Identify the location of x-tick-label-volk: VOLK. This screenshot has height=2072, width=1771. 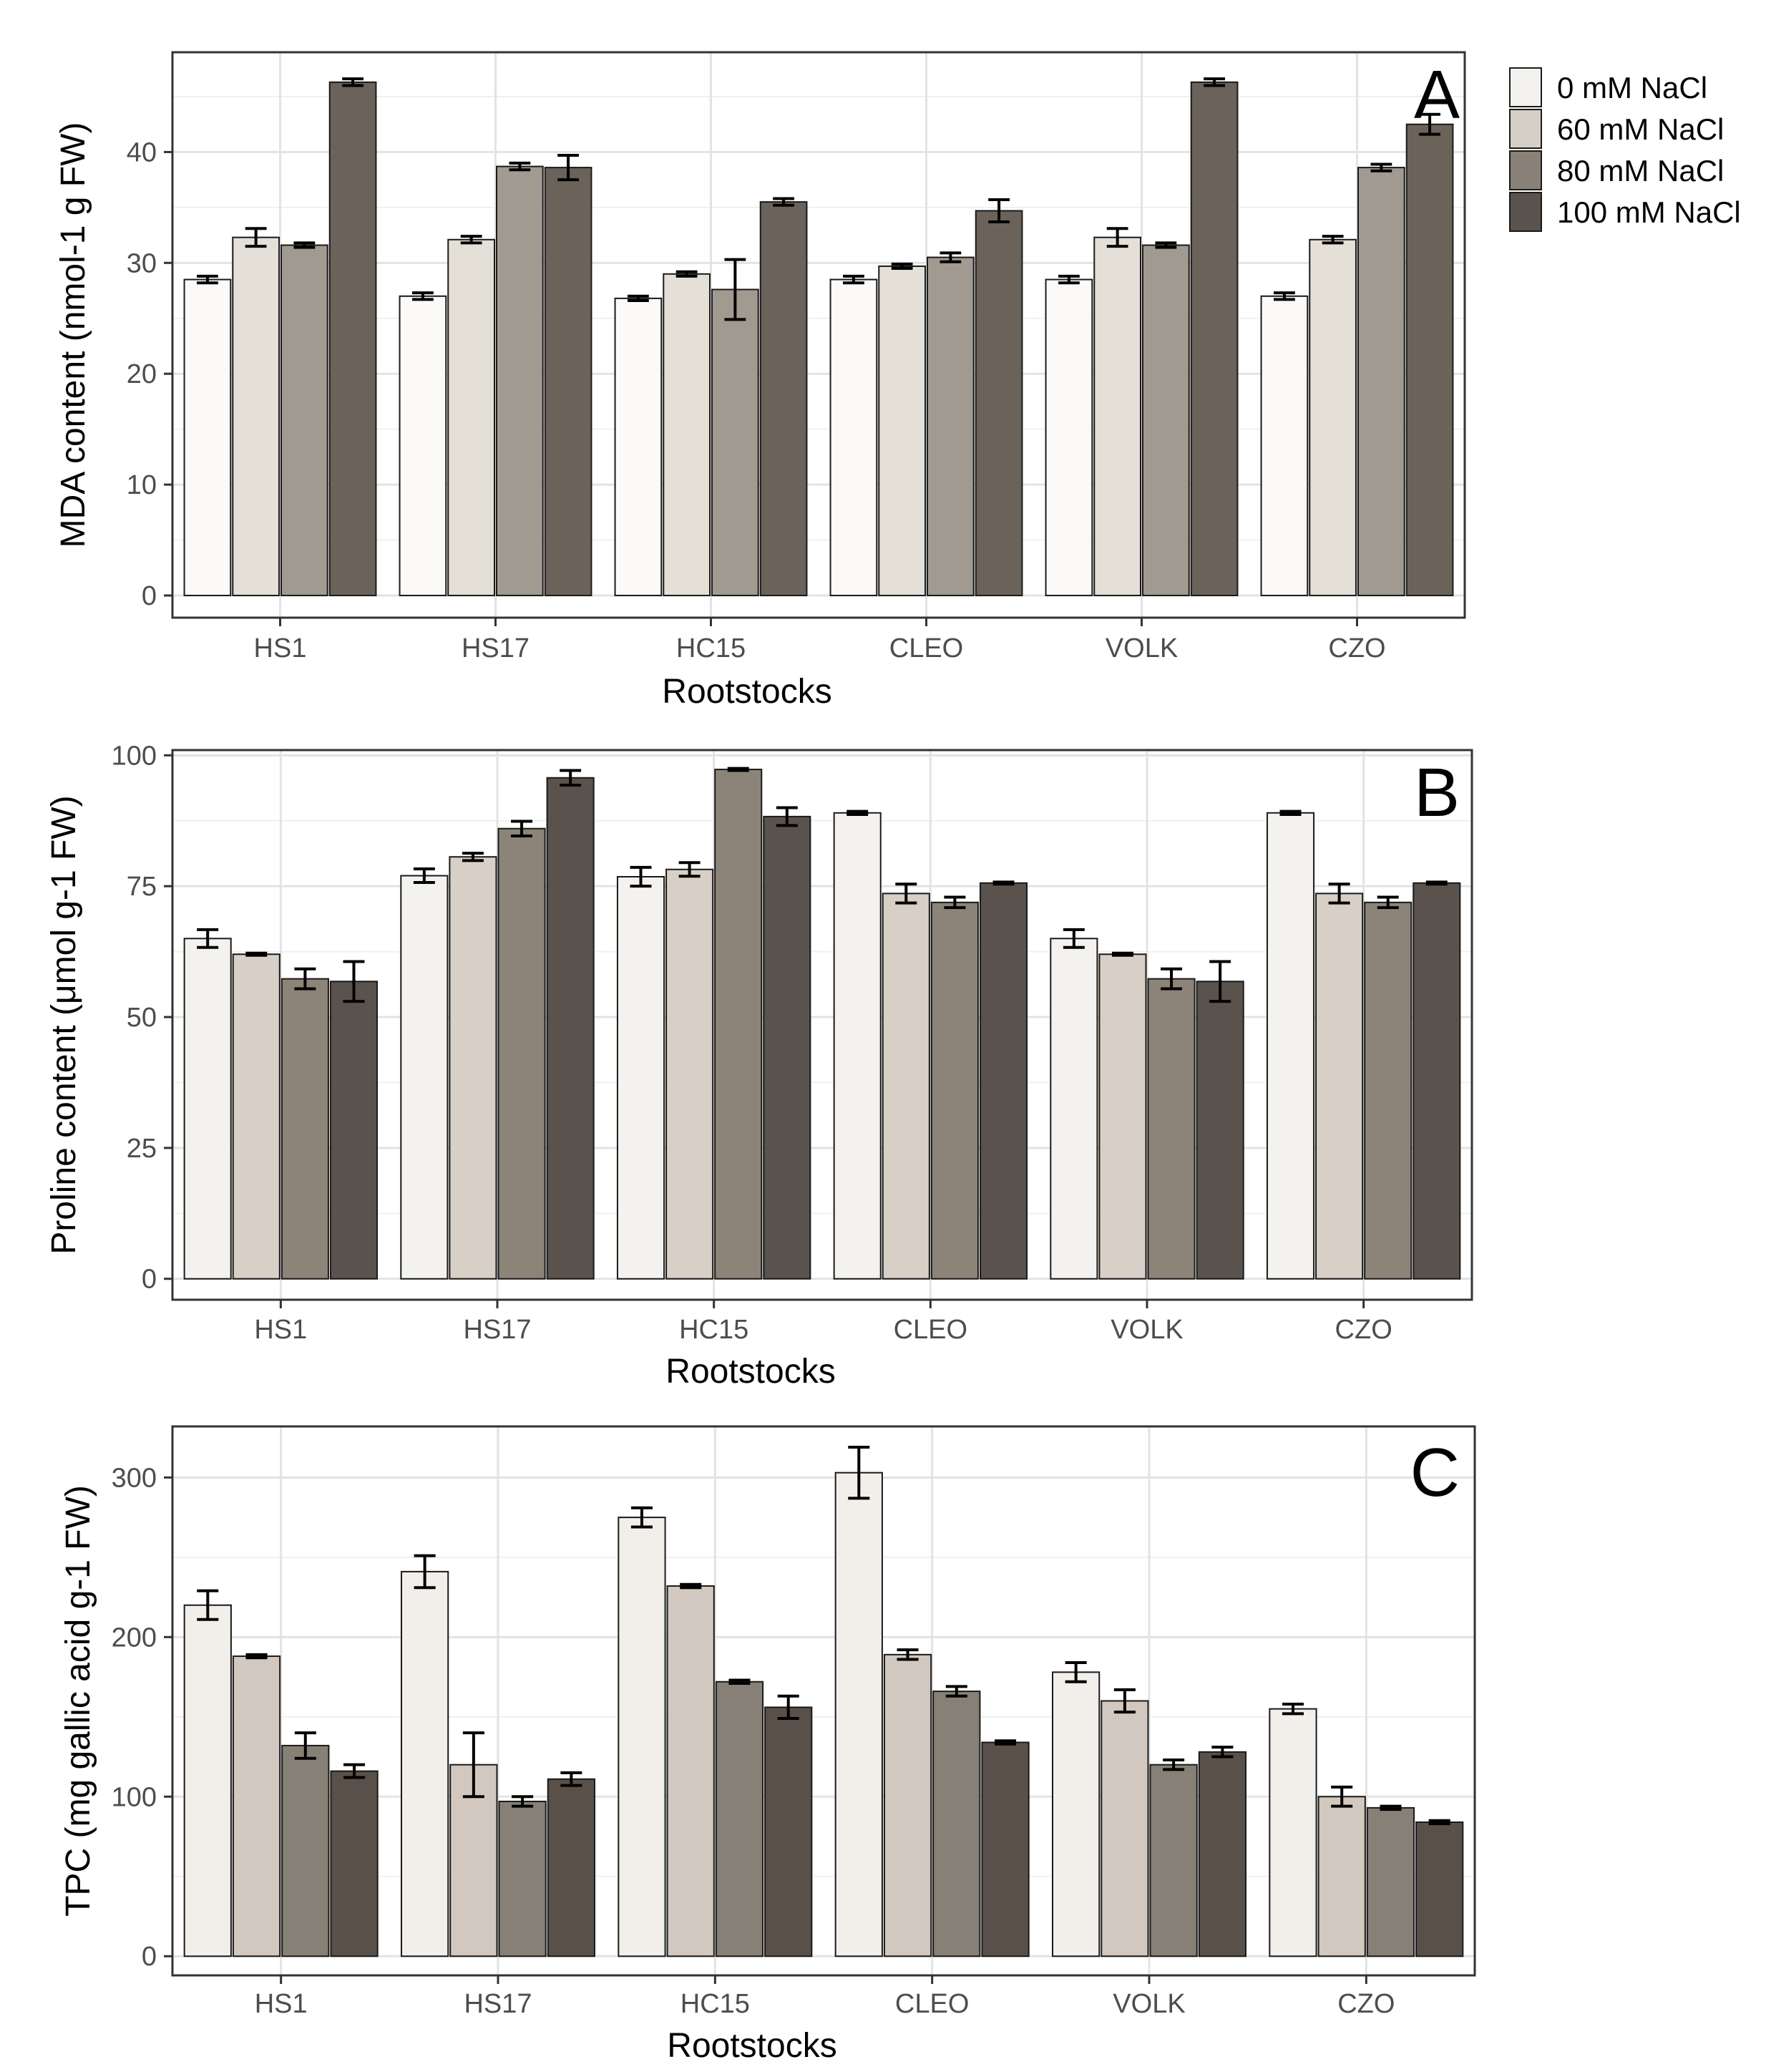
(1142, 648).